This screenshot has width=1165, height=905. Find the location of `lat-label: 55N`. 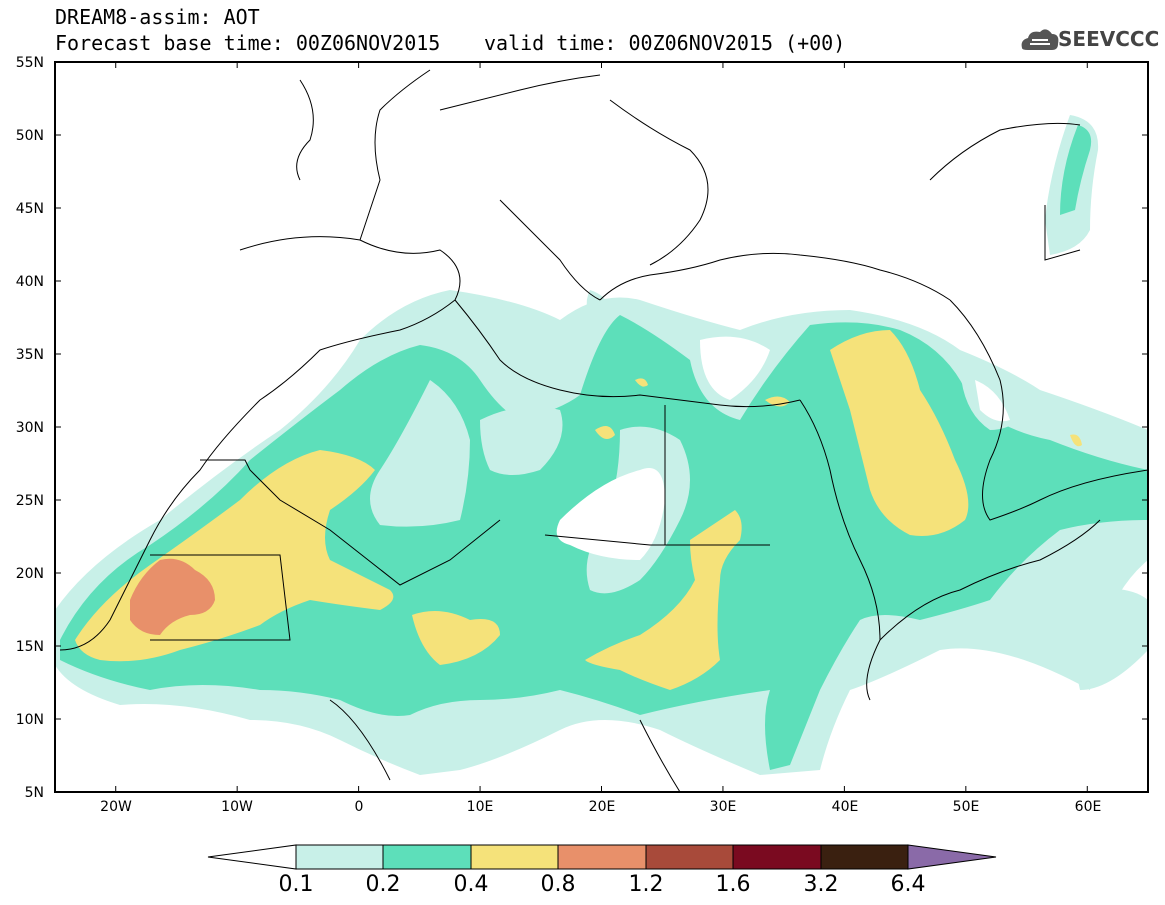

lat-label: 55N is located at coordinates (29, 63).